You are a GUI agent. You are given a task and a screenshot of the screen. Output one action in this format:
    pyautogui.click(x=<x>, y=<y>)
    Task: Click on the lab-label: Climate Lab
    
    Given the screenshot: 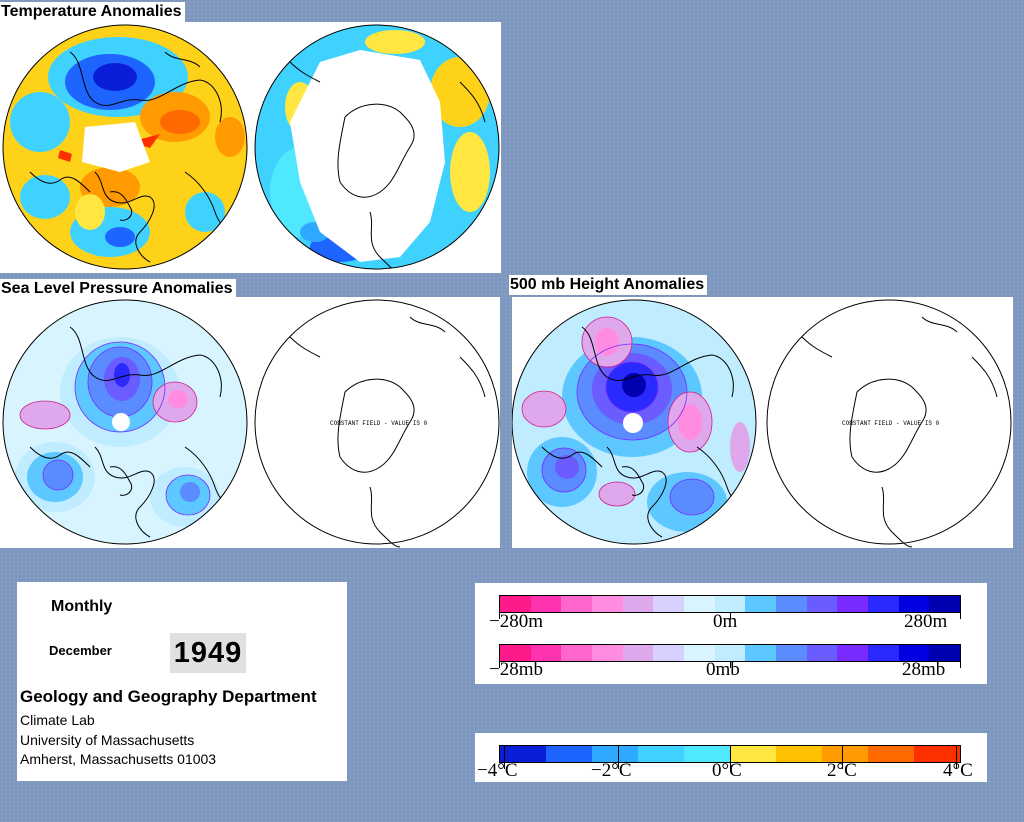 What is the action you would take?
    pyautogui.click(x=57, y=720)
    